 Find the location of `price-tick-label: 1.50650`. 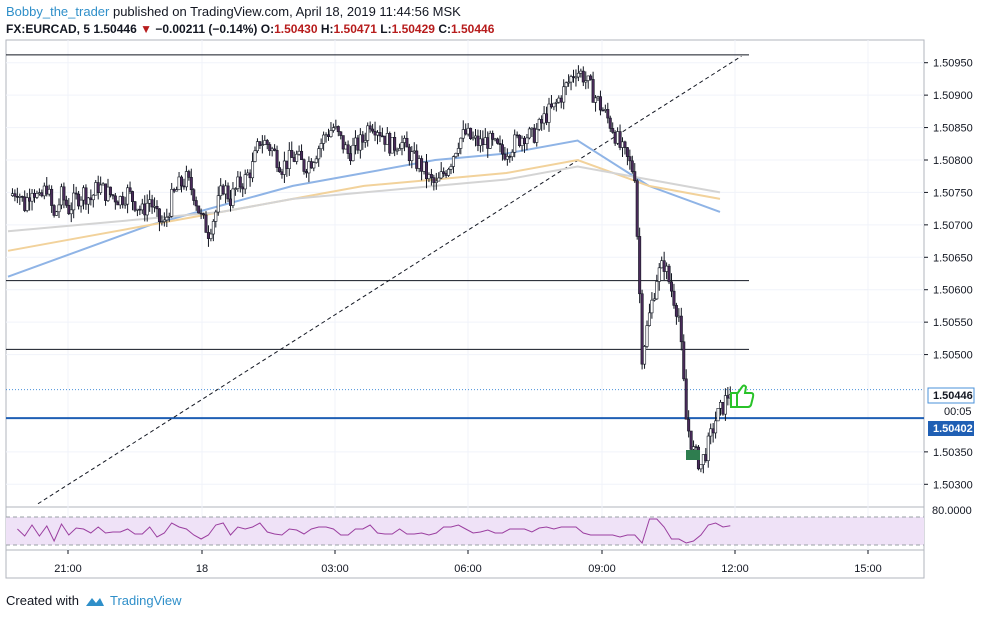

price-tick-label: 1.50650 is located at coordinates (953, 258).